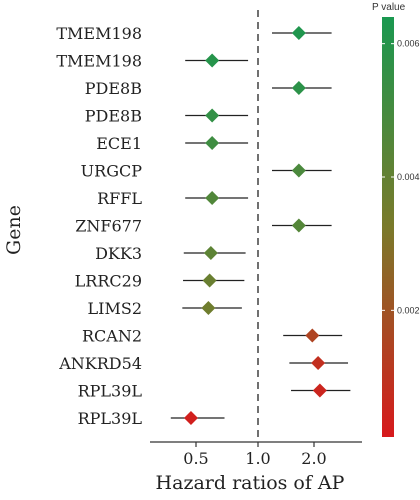 Image resolution: width=420 pixels, height=500 pixels. What do you see at coordinates (388, 227) in the screenshot?
I see `legend-colorbar` at bounding box center [388, 227].